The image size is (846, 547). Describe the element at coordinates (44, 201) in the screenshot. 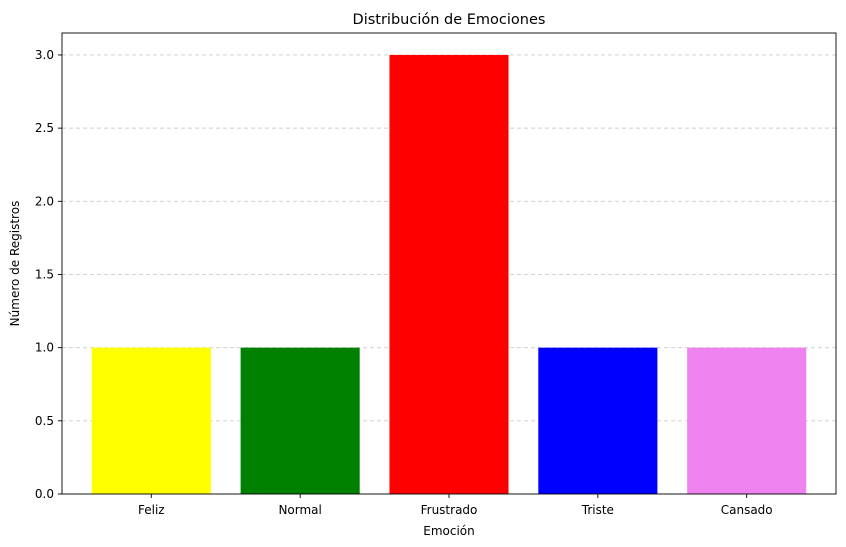

I see `y-tick-label: 2.0` at that location.